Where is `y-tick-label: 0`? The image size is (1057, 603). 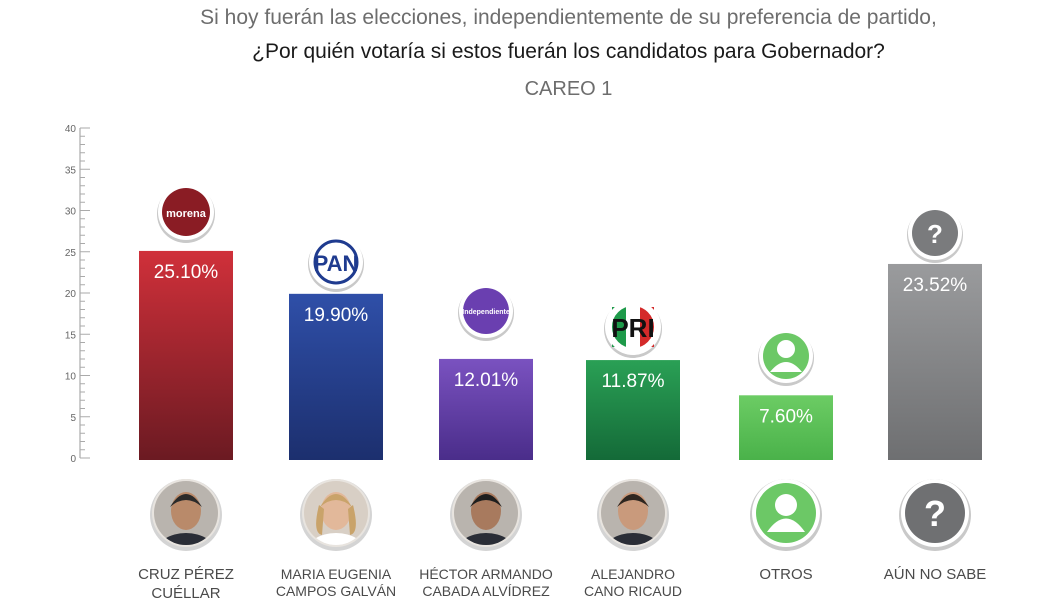
y-tick-label: 0 is located at coordinates (73, 459).